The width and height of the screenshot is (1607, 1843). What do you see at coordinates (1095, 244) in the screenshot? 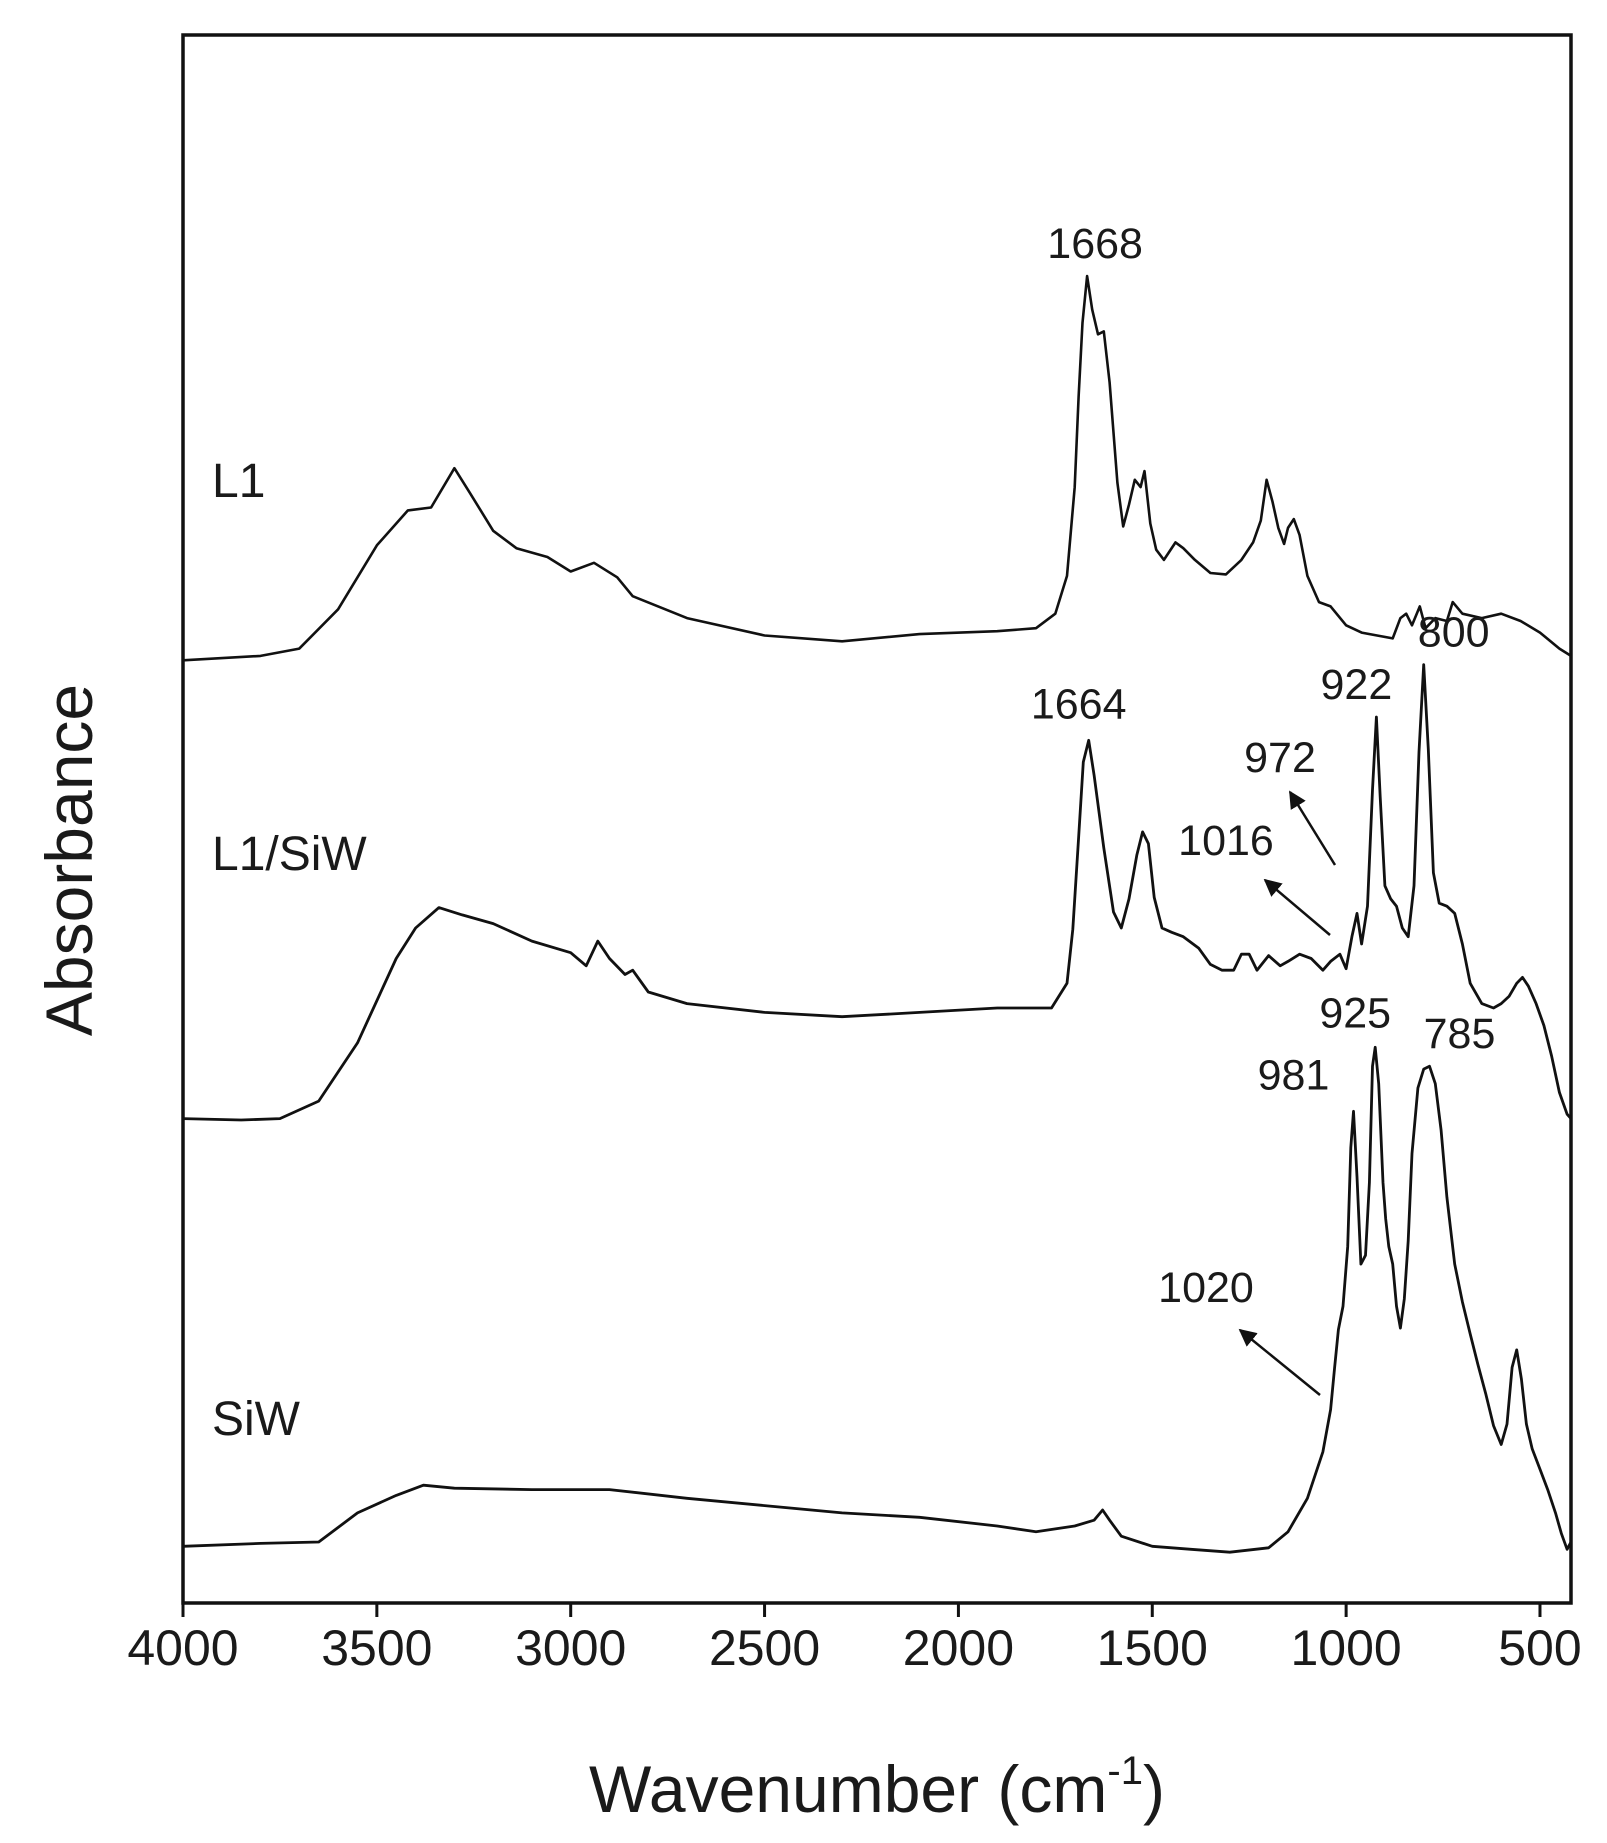
I see `peak-label-l1-1668: 1668` at bounding box center [1095, 244].